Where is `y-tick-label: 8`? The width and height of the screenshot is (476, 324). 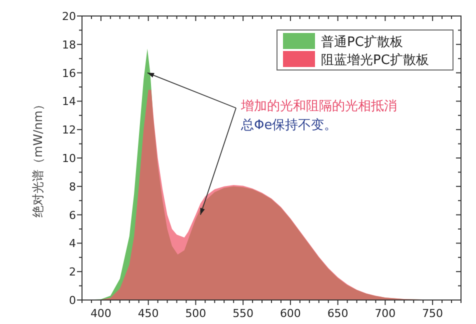
y-tick-label: 8 is located at coordinates (72, 187).